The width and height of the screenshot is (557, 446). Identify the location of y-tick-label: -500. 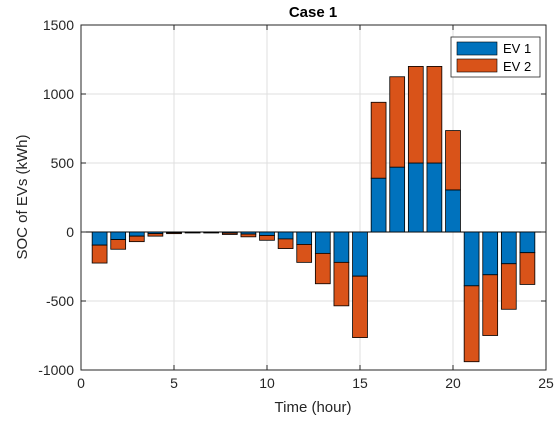
(60, 301).